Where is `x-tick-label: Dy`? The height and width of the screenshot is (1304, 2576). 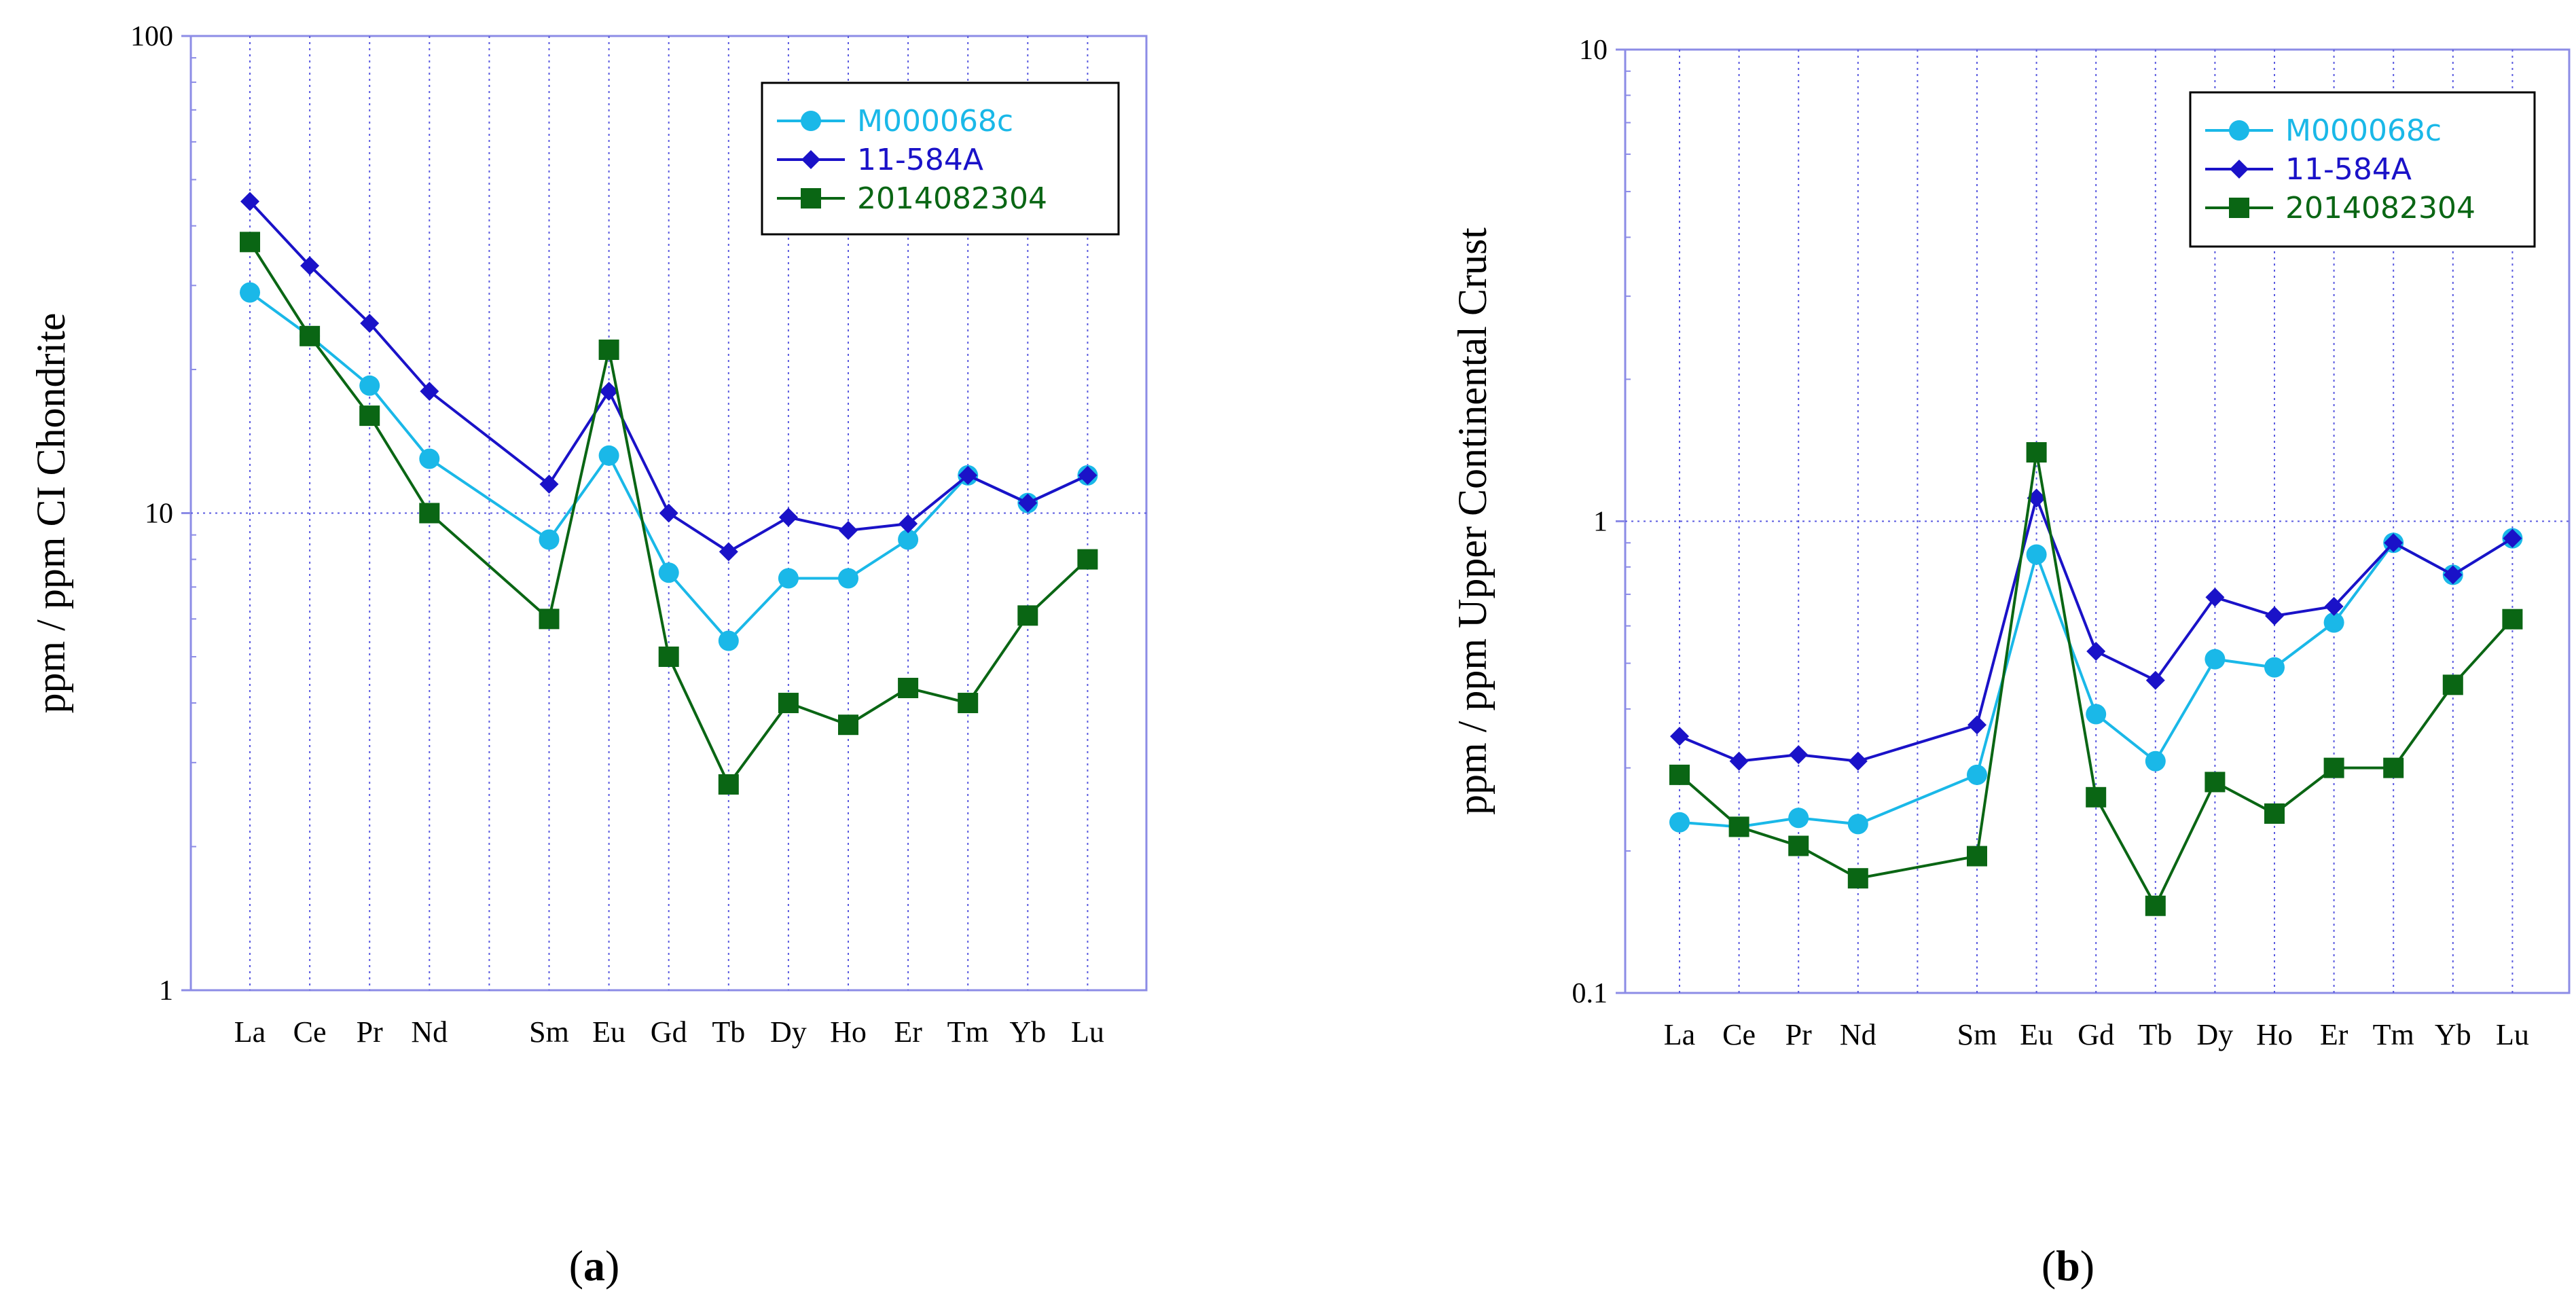 x-tick-label: Dy is located at coordinates (2215, 1034).